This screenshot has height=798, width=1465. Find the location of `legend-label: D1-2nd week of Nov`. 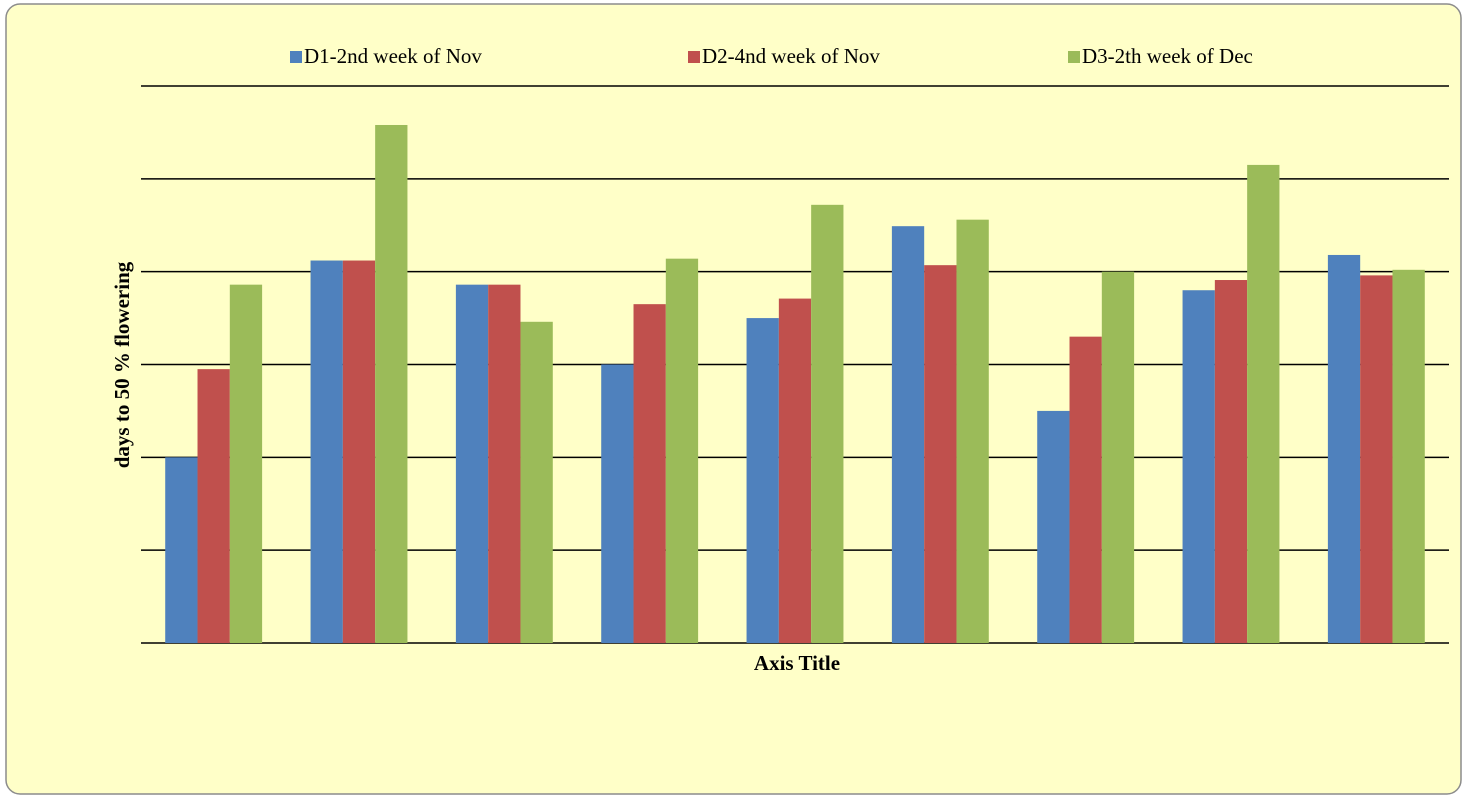

legend-label: D1-2nd week of Nov is located at coordinates (393, 56).